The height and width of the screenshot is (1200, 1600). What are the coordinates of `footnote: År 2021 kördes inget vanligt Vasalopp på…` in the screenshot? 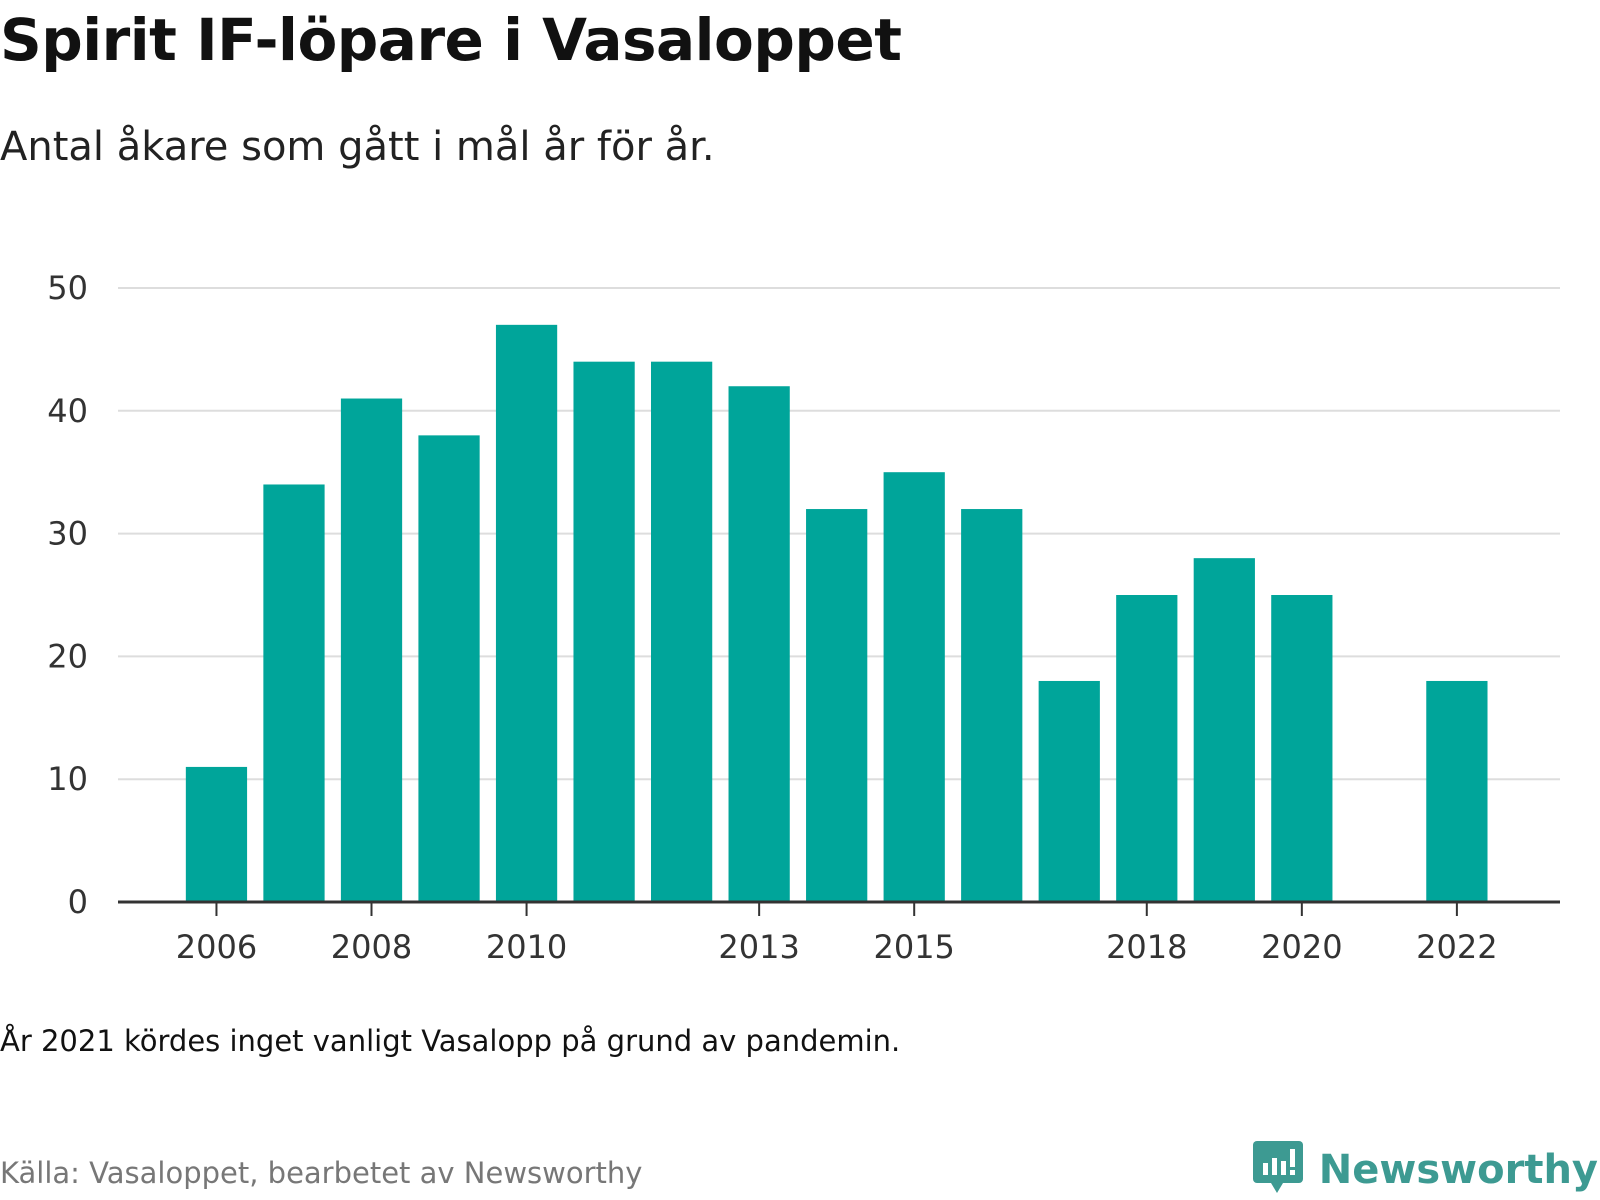 It's located at (450, 1041).